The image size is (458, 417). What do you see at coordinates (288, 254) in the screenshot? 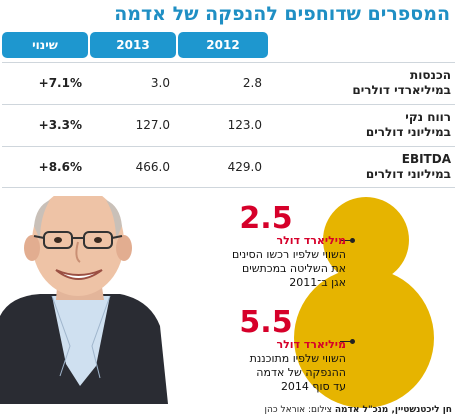
I see `figure-desc-line: השווי שלפיו רכשו הסינים` at bounding box center [288, 254].